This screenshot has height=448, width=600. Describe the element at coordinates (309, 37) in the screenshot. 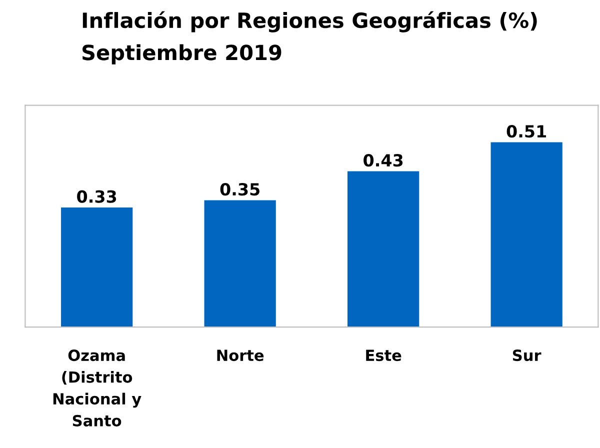

I see `chart-title: Inflación por Regiones Geográficas (%) Septiembre 2019` at that location.